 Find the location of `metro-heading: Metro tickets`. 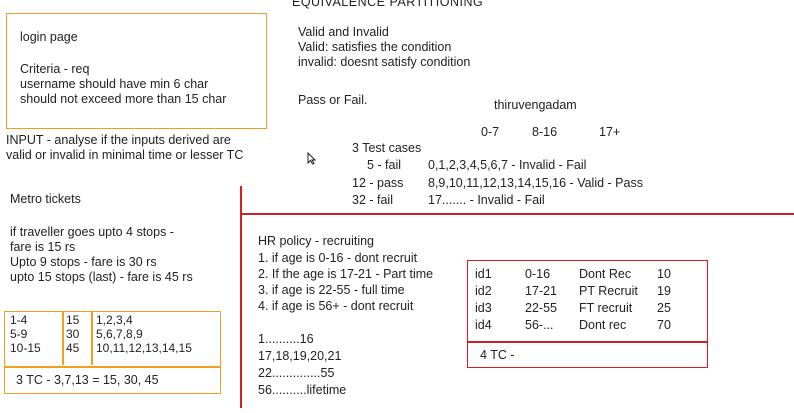

metro-heading: Metro tickets is located at coordinates (45, 199).